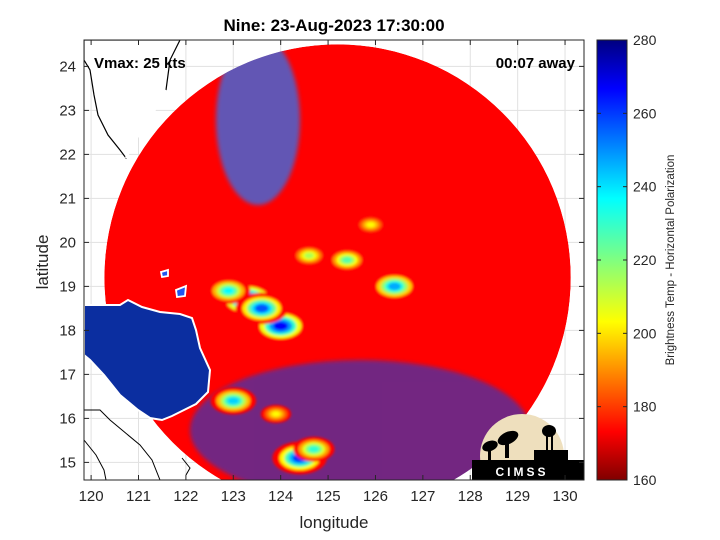 The width and height of the screenshot is (720, 540). Describe the element at coordinates (67, 198) in the screenshot. I see `y-tick-label: 21` at that location.